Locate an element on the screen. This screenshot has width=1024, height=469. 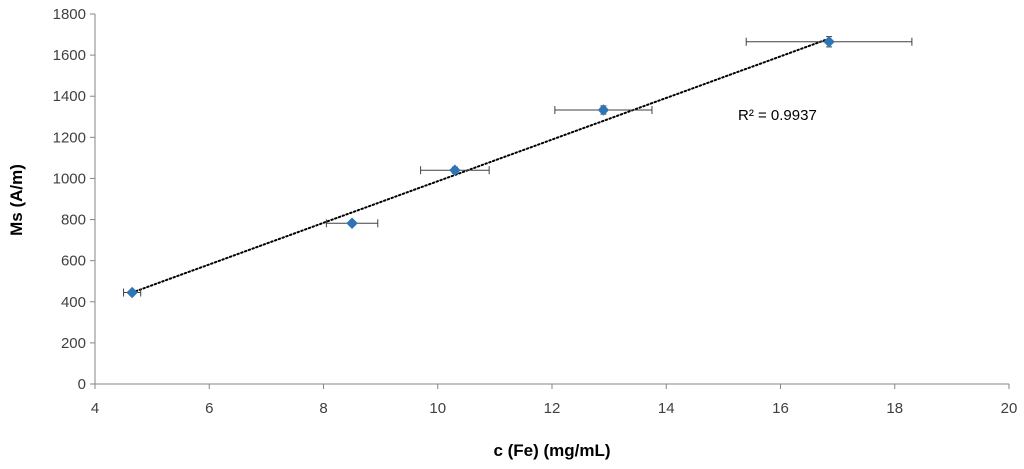
x-tick-label: 14 is located at coordinates (666, 408).